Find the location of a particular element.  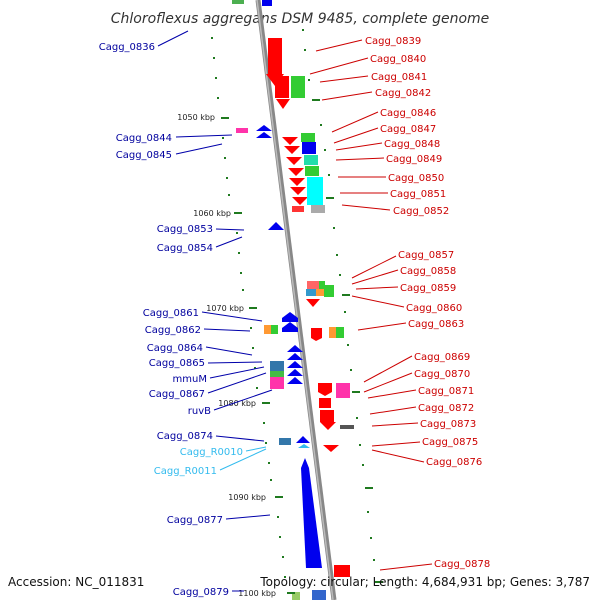

gene-label-cagg-0861: Cagg_0861 is located at coordinates (171, 313).